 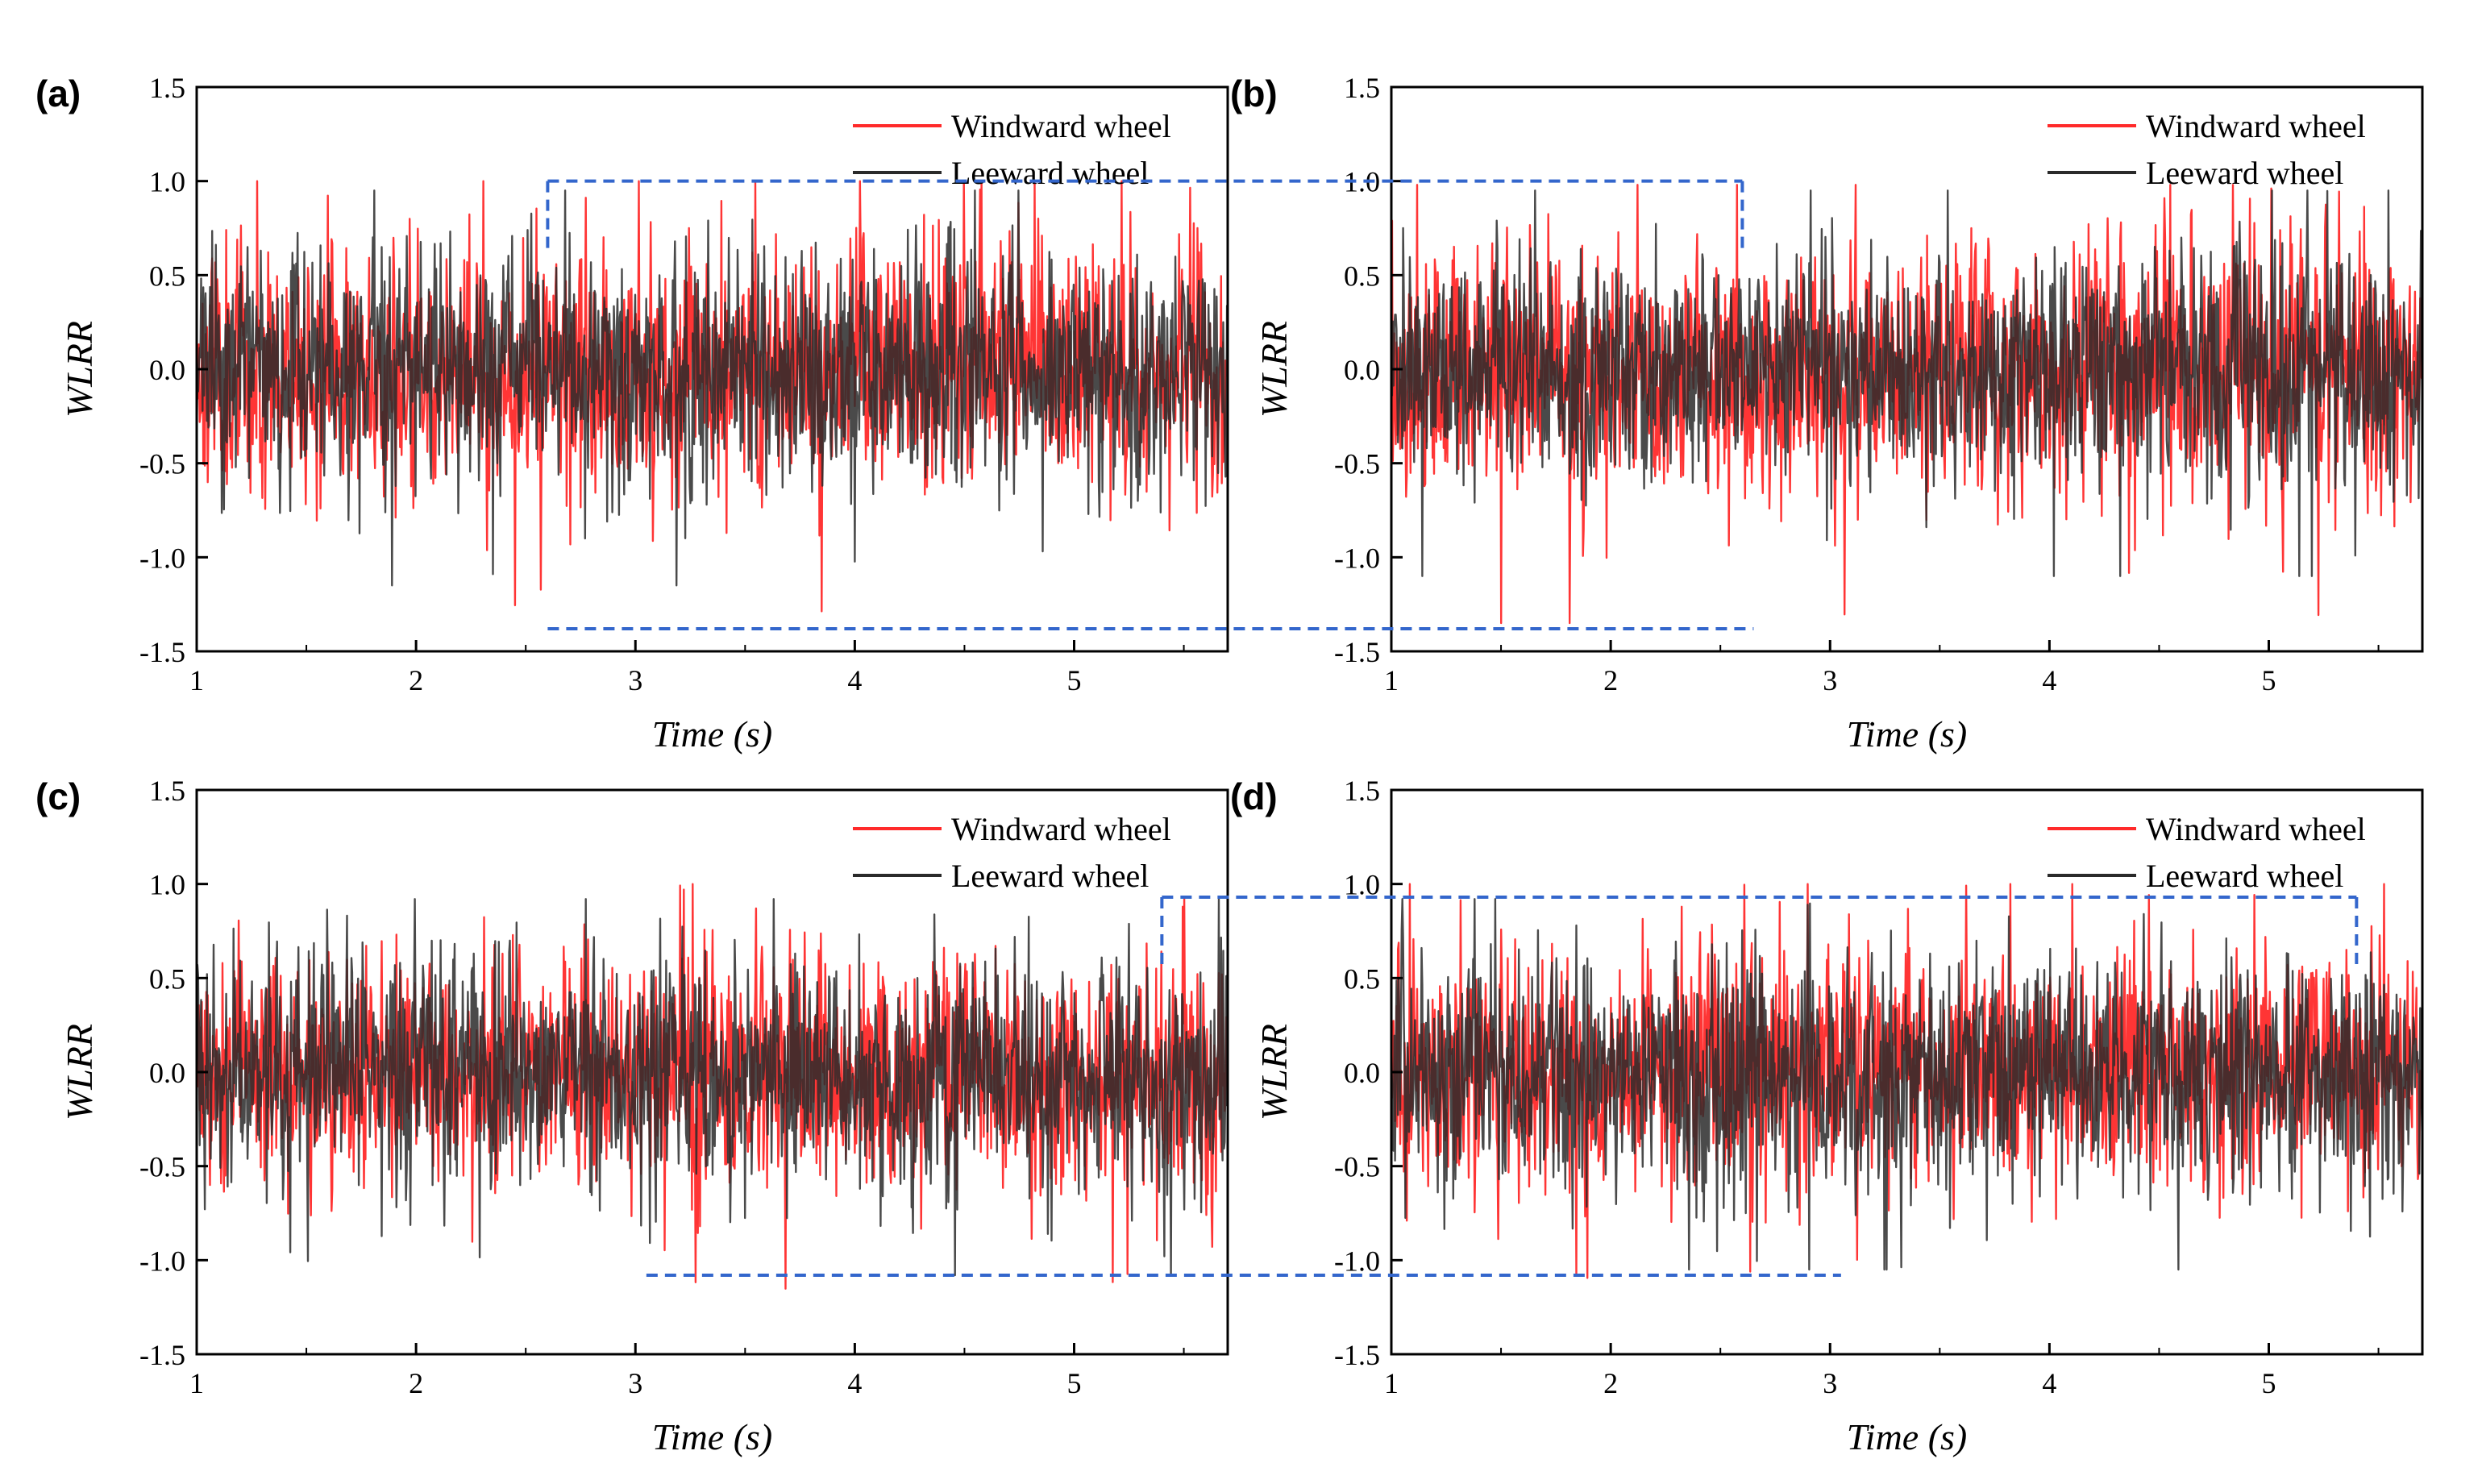 What do you see at coordinates (58, 93) in the screenshot?
I see `panel-label: (a)` at bounding box center [58, 93].